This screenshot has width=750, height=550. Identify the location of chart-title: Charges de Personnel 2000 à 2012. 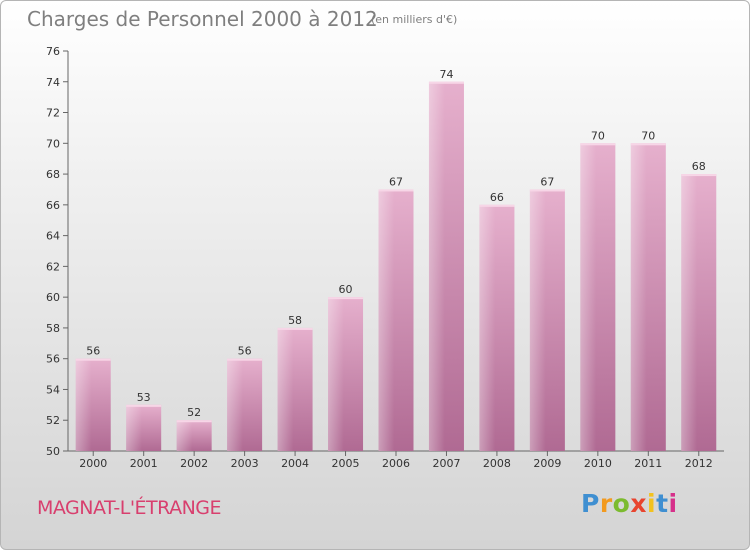
(202, 19).